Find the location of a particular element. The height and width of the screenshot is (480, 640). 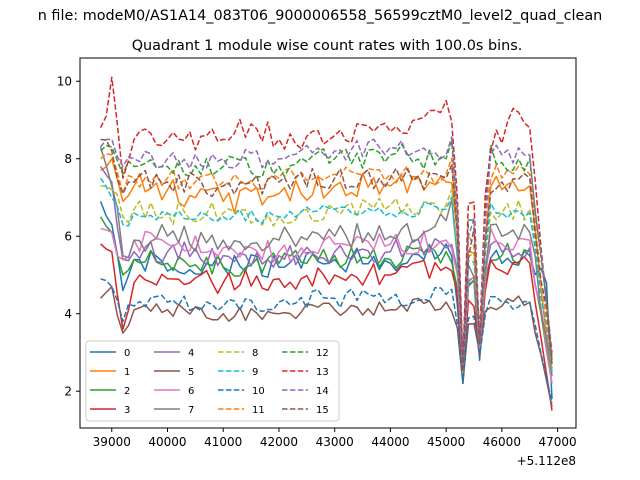

y-tick-label: 4 is located at coordinates (68, 314).